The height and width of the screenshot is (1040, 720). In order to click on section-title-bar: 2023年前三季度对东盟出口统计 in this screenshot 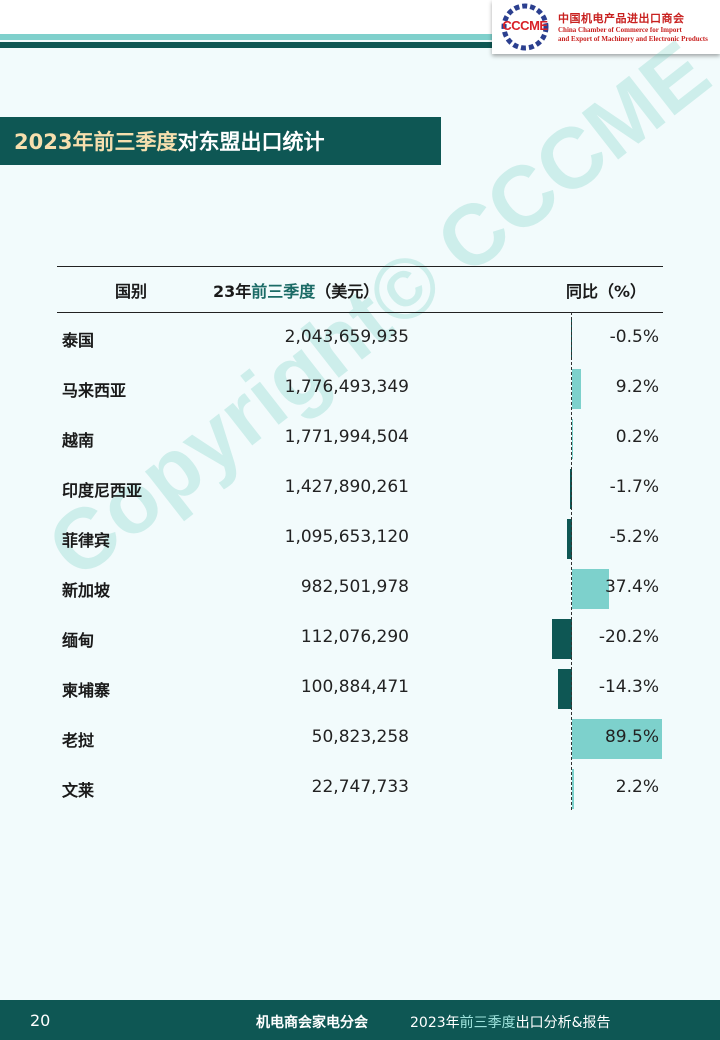, I will do `click(220, 141)`.